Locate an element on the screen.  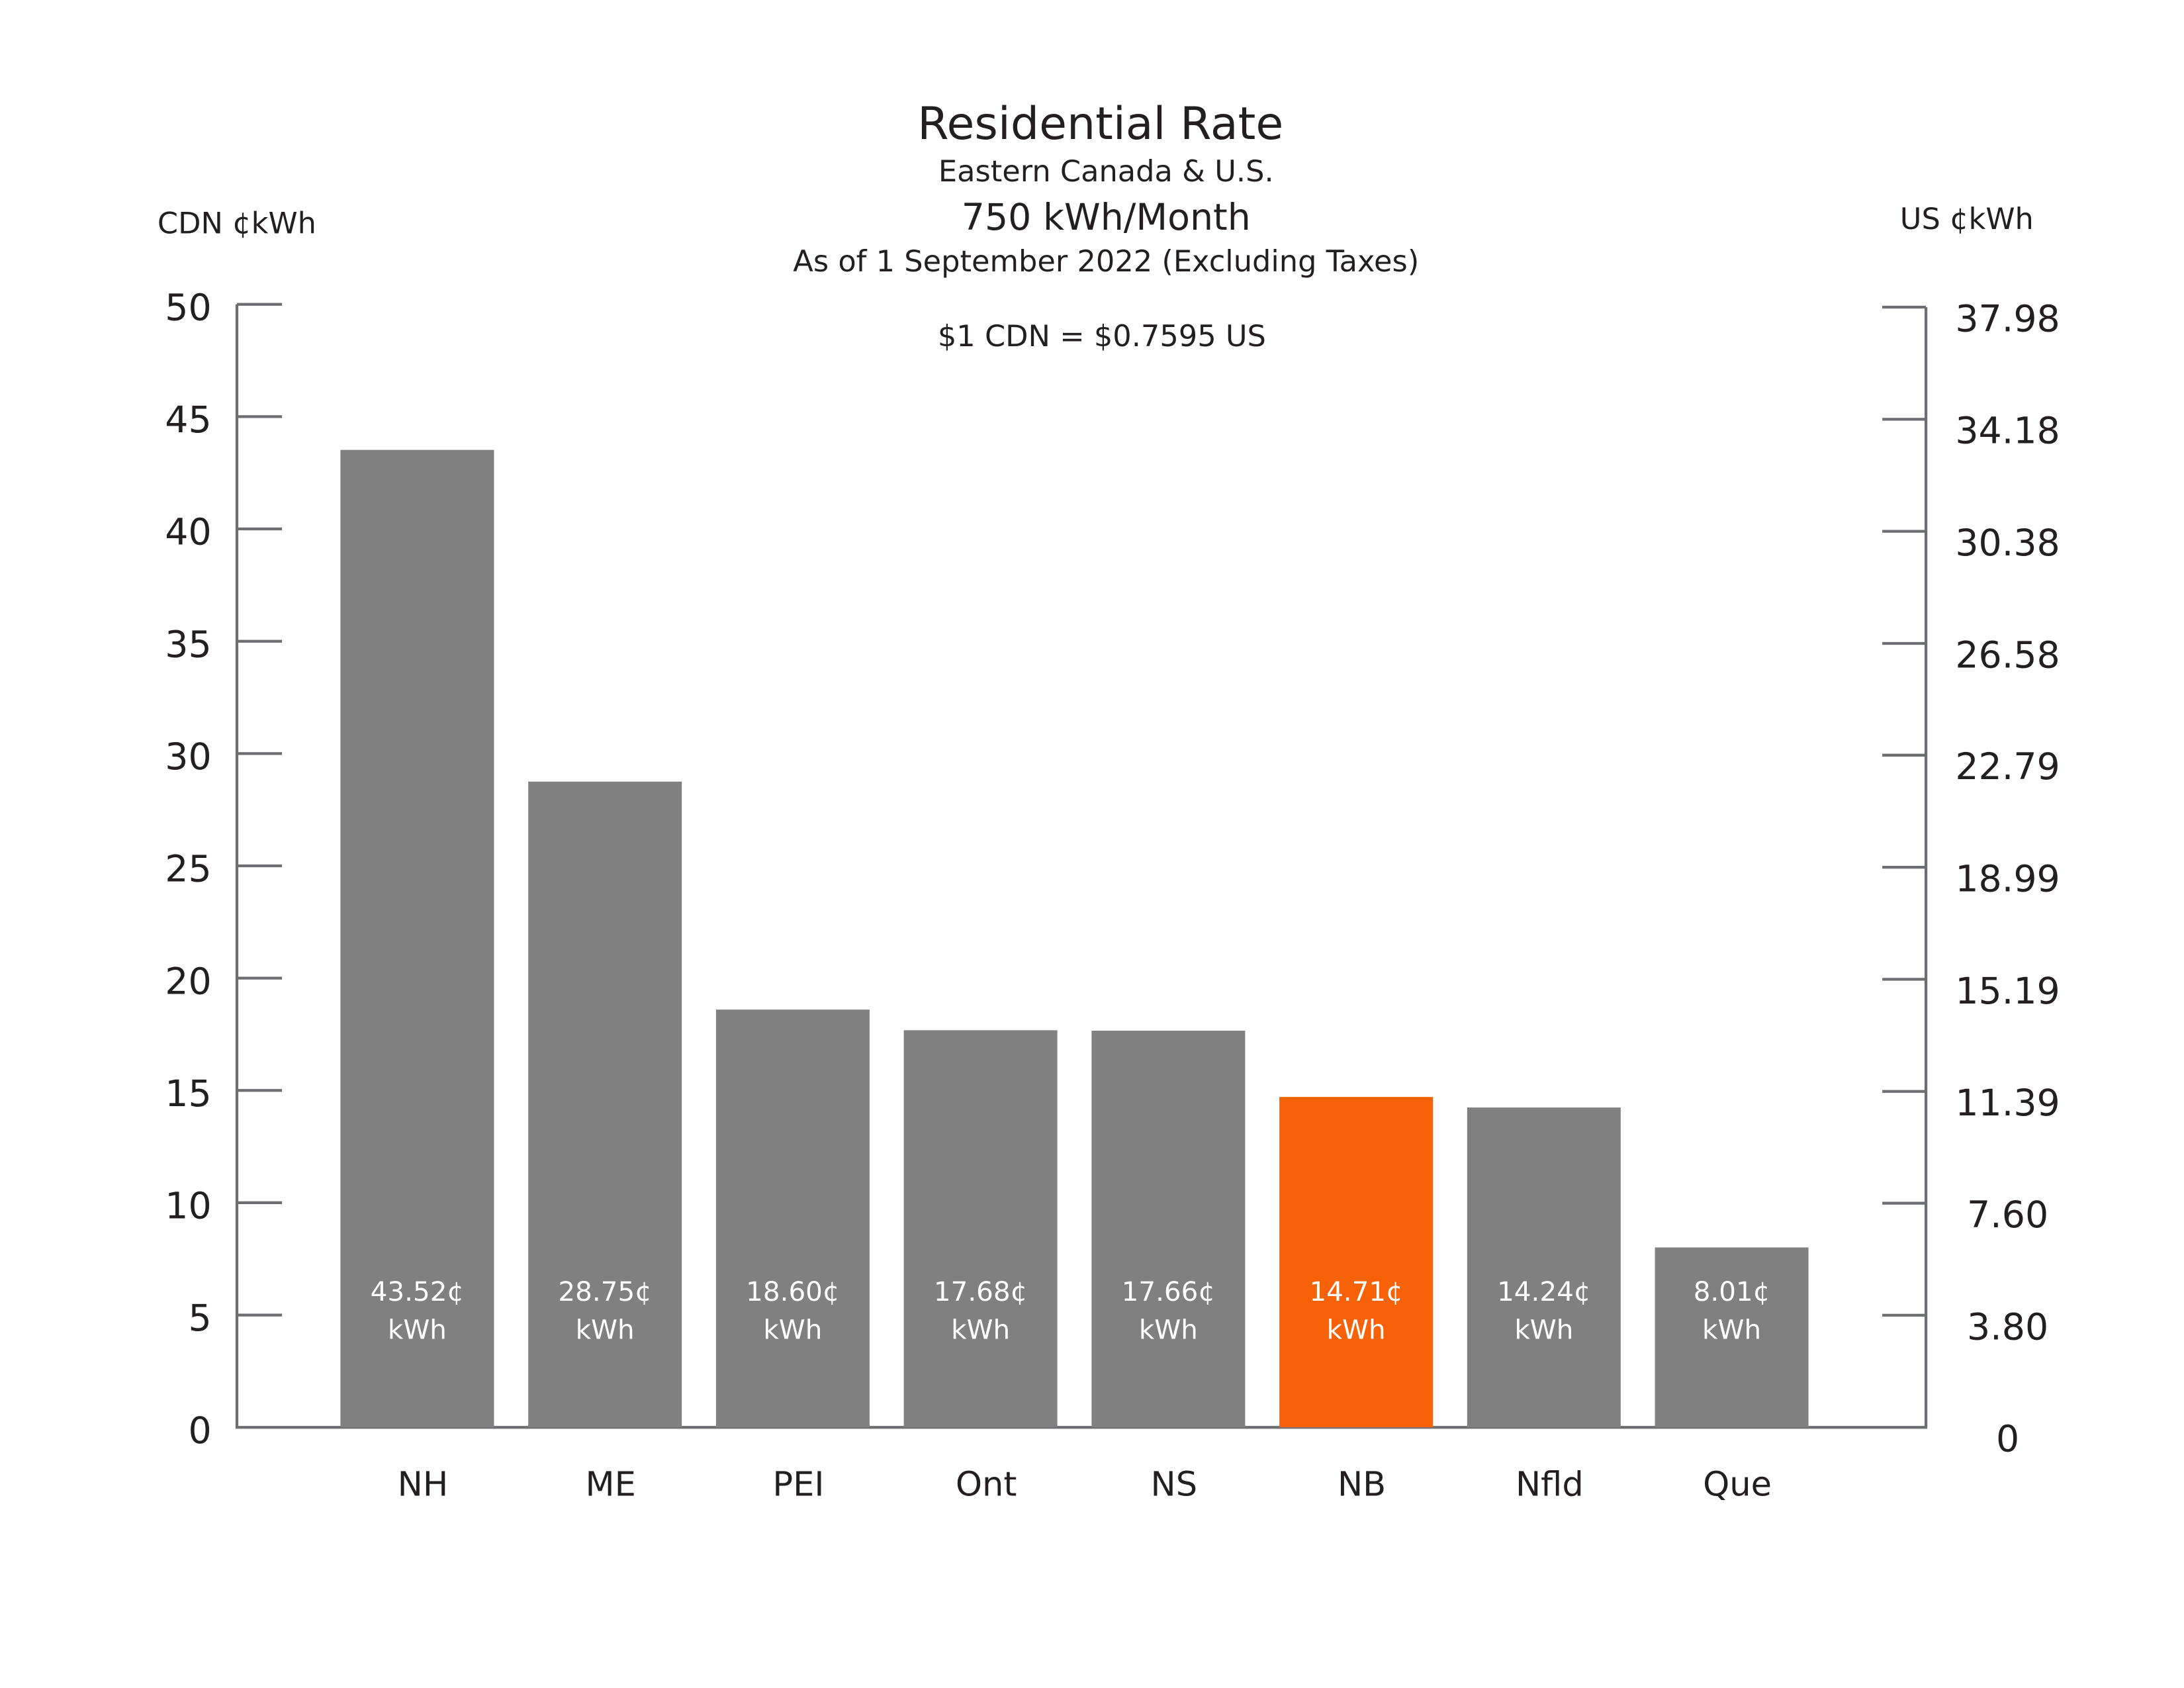
y2-tick-label: 30.38 is located at coordinates (2008, 543).